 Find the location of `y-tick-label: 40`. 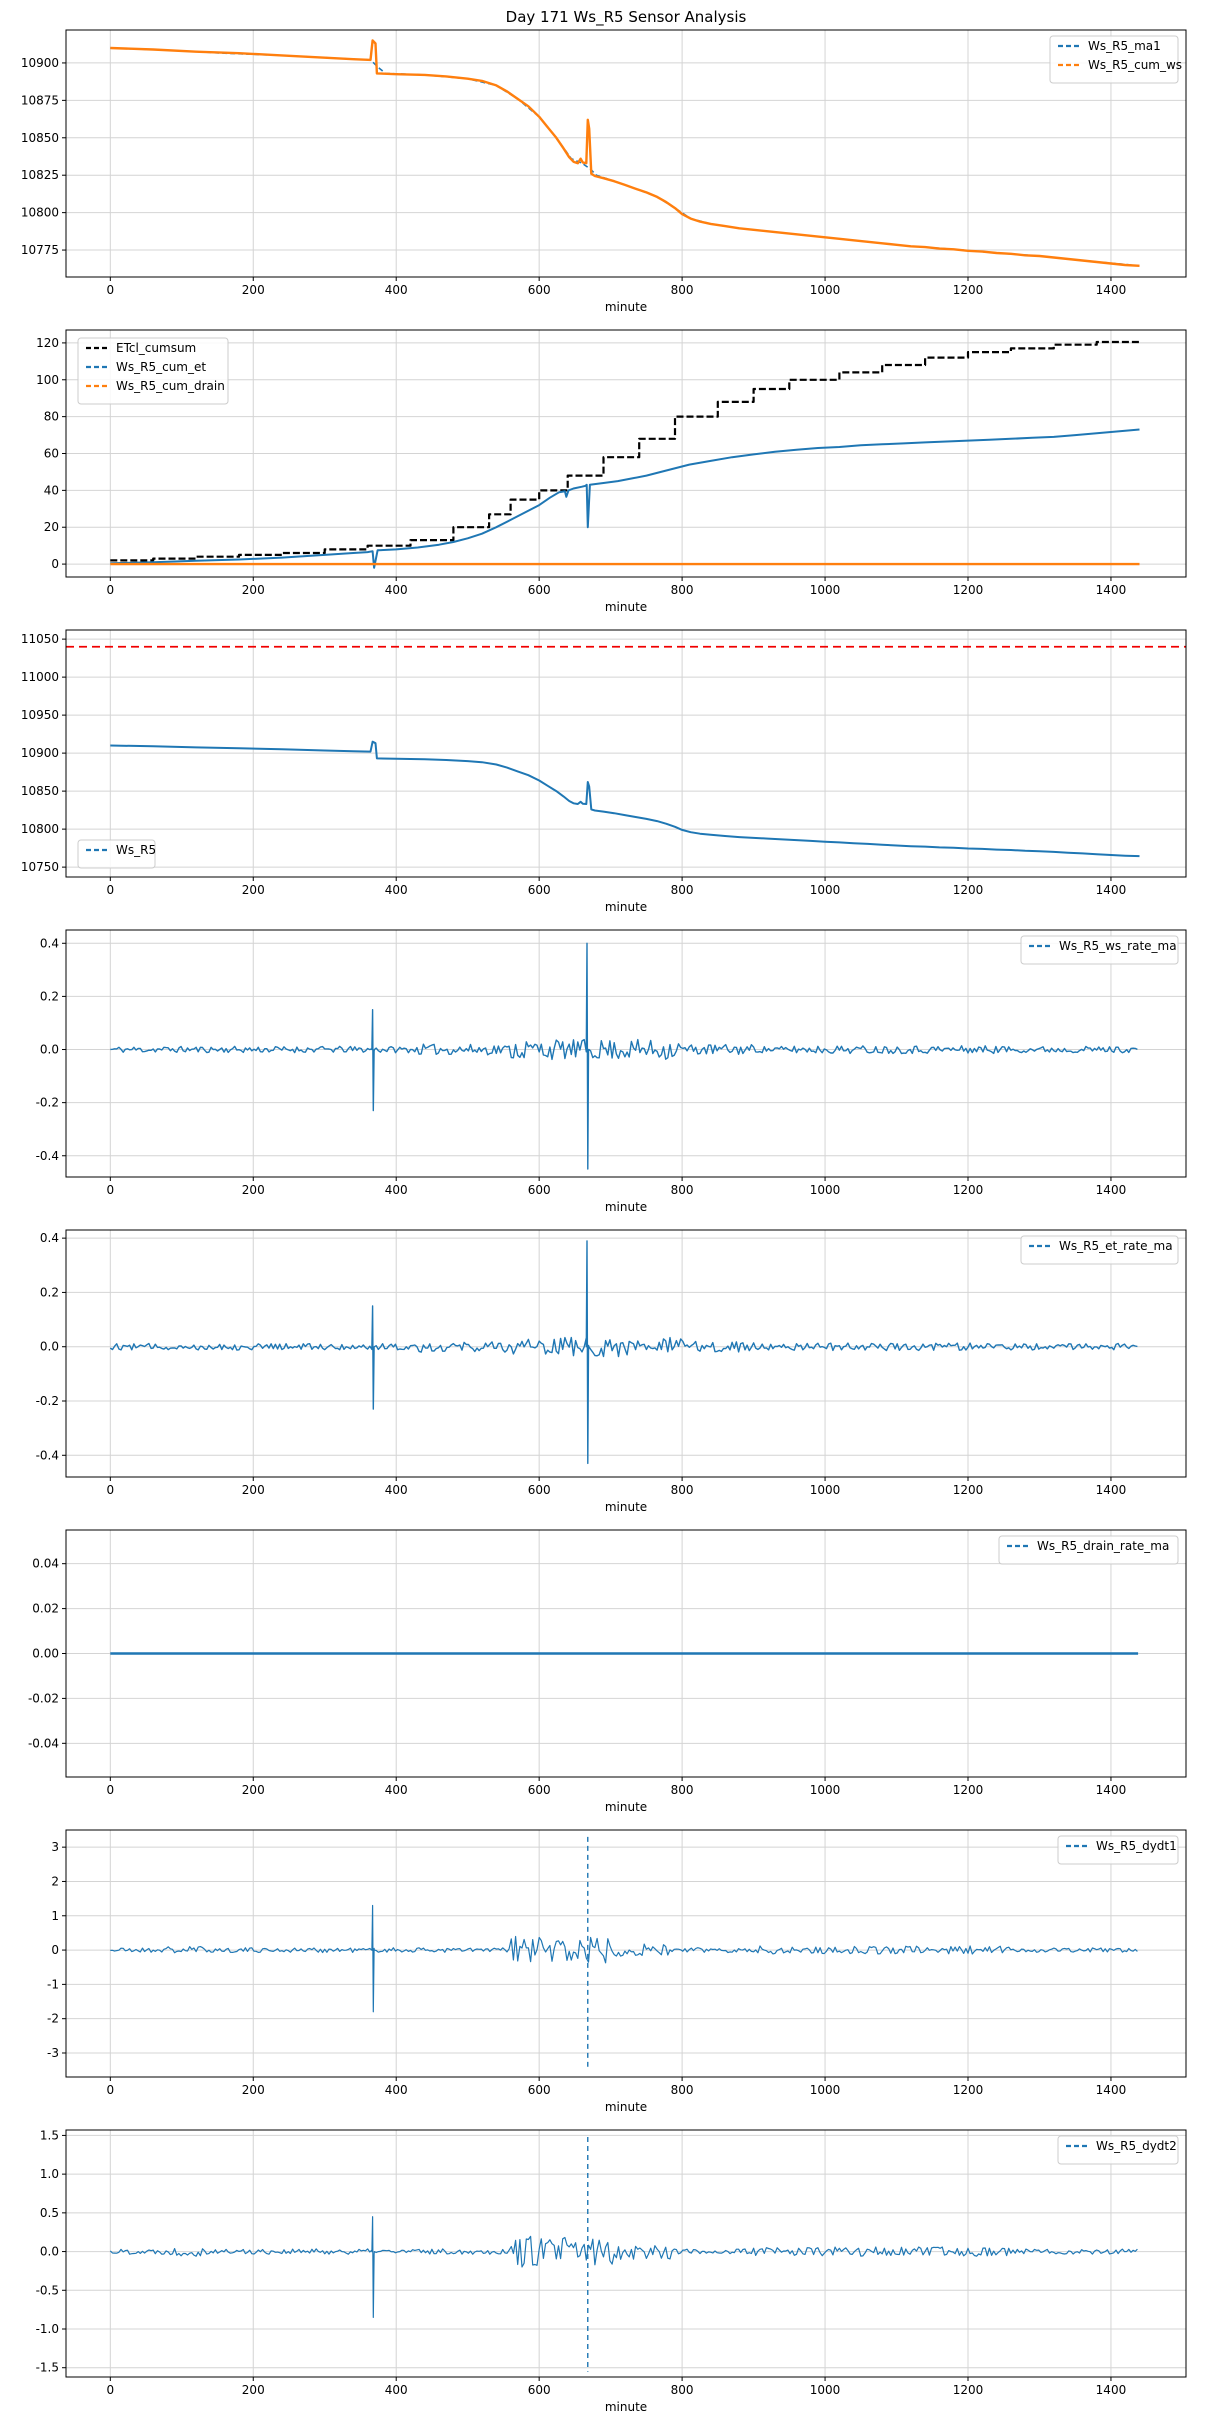

y-tick-label: 40 is located at coordinates (51, 490).